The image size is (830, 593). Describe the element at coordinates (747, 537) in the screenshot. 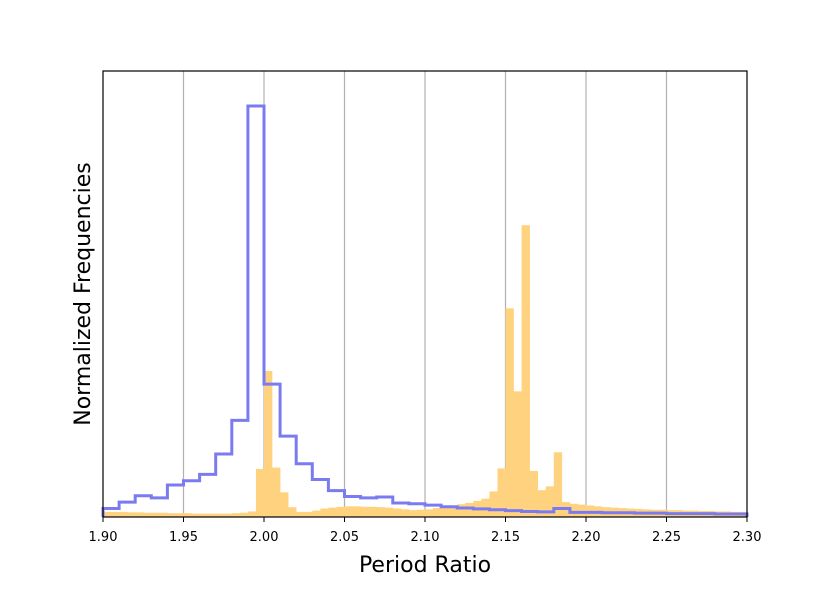

I see `x-tick-label: 2.30` at that location.